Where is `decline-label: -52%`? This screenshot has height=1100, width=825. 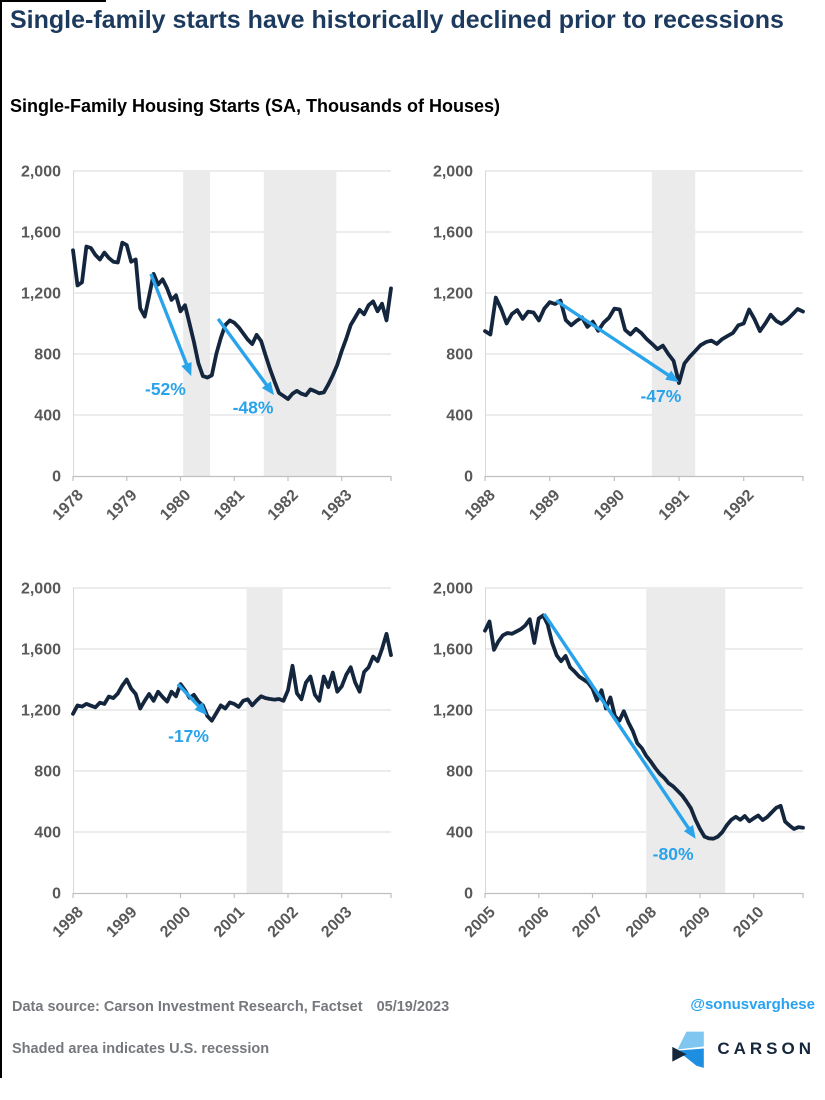 decline-label: -52% is located at coordinates (165, 389).